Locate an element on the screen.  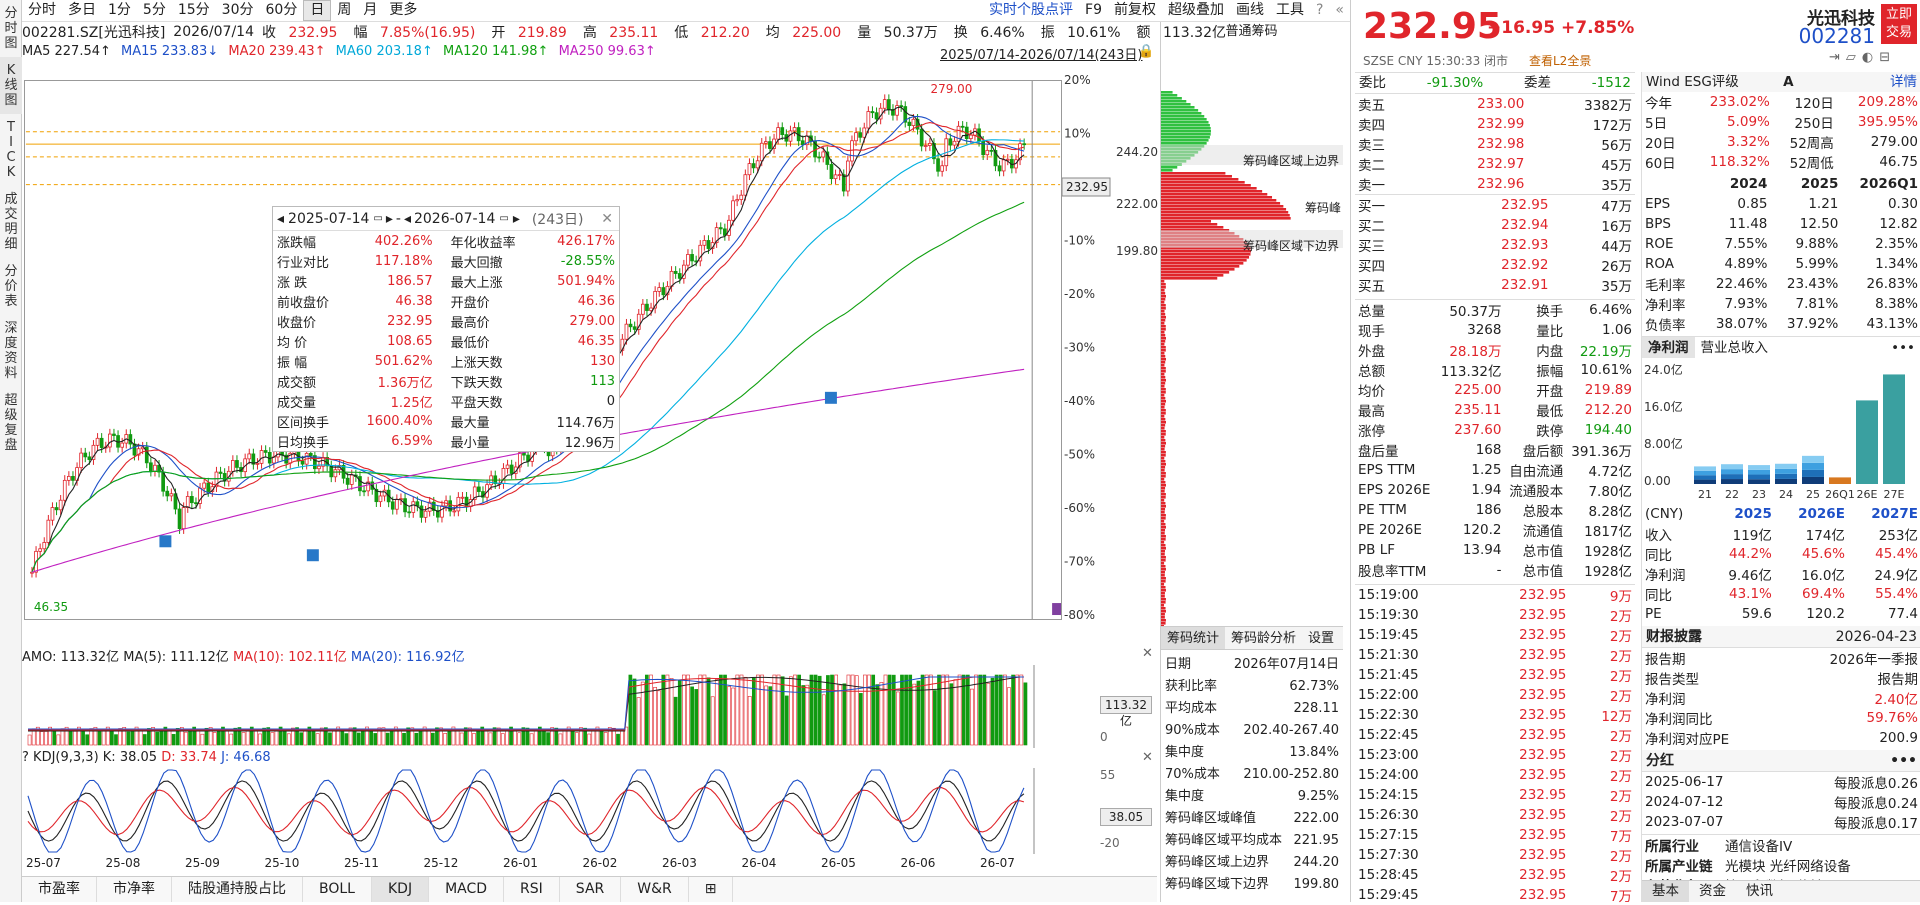
table-row: 现手 3268 量比 1.06 is located at coordinates (1495, 331).